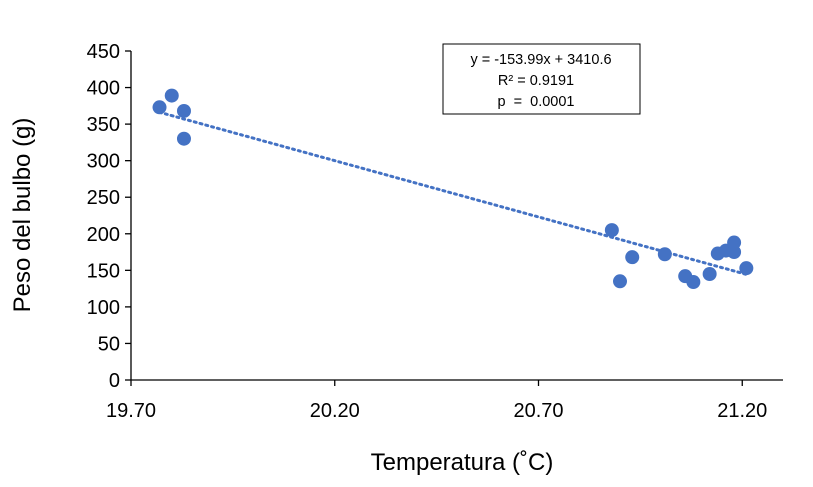  What do you see at coordinates (22, 215) in the screenshot?
I see `y-axis-title: Peso del bulbo (g)` at bounding box center [22, 215].